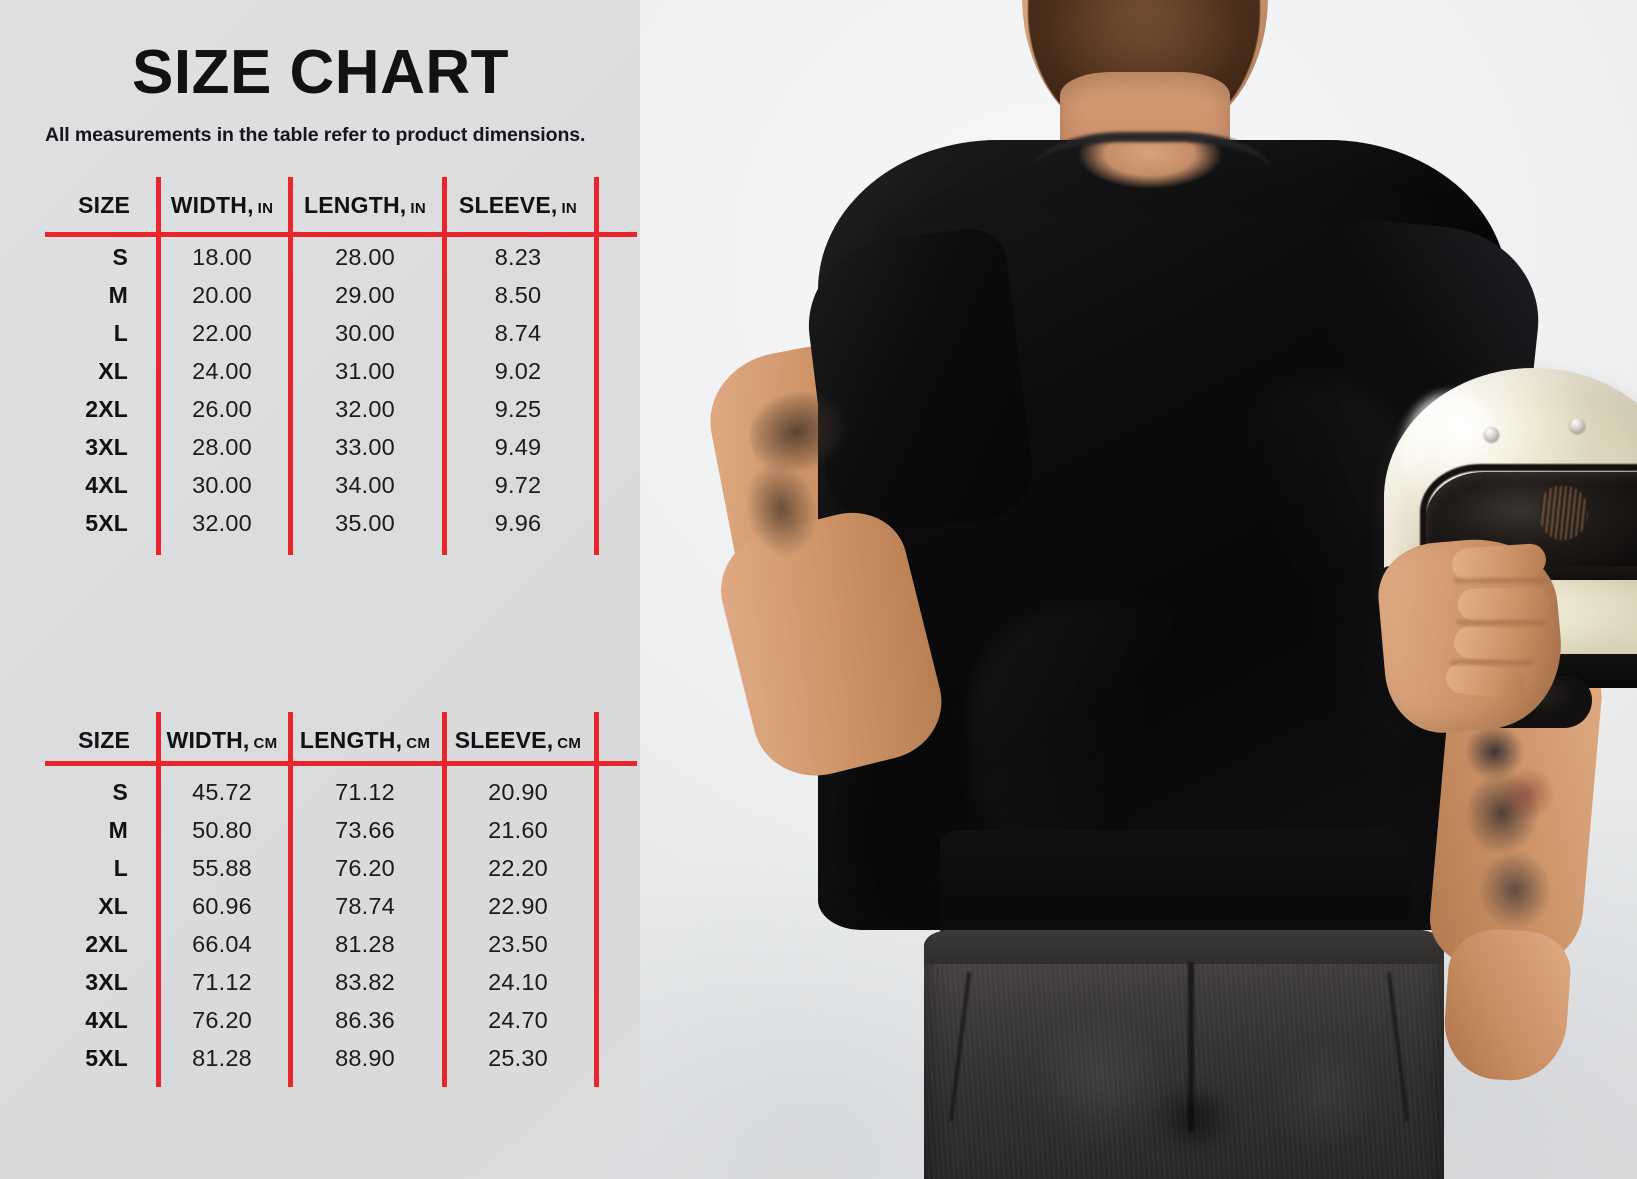 The width and height of the screenshot is (1637, 1179). What do you see at coordinates (518, 943) in the screenshot?
I see `cell-sleeve: 23.50` at bounding box center [518, 943].